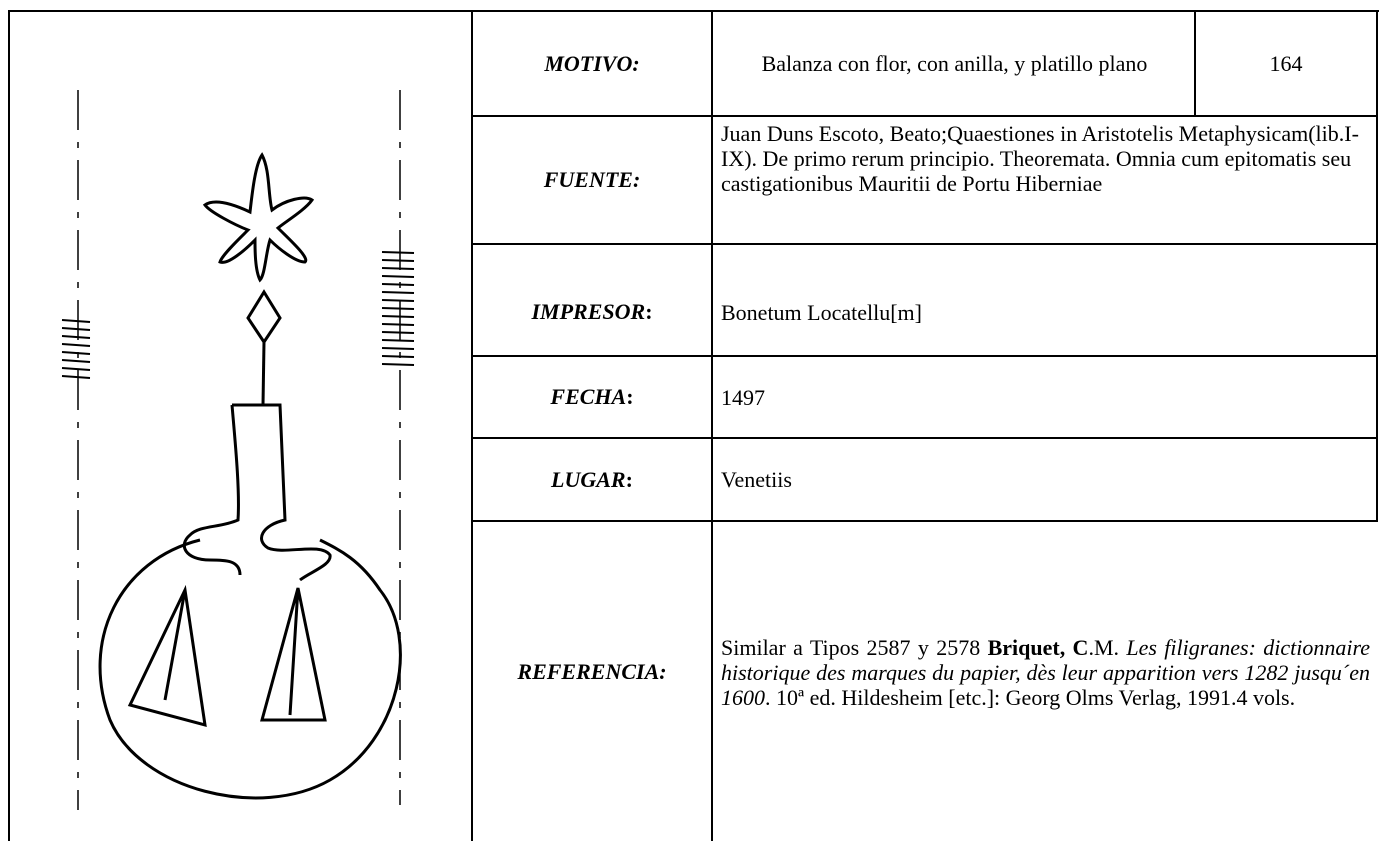  I want to click on label: FECHA:, so click(592, 397).